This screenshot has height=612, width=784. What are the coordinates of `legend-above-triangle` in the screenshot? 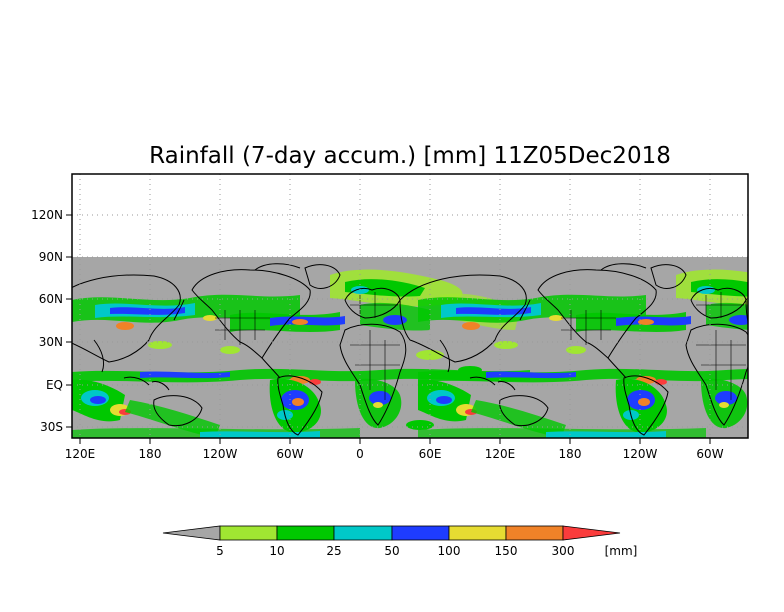 It's located at (591, 533).